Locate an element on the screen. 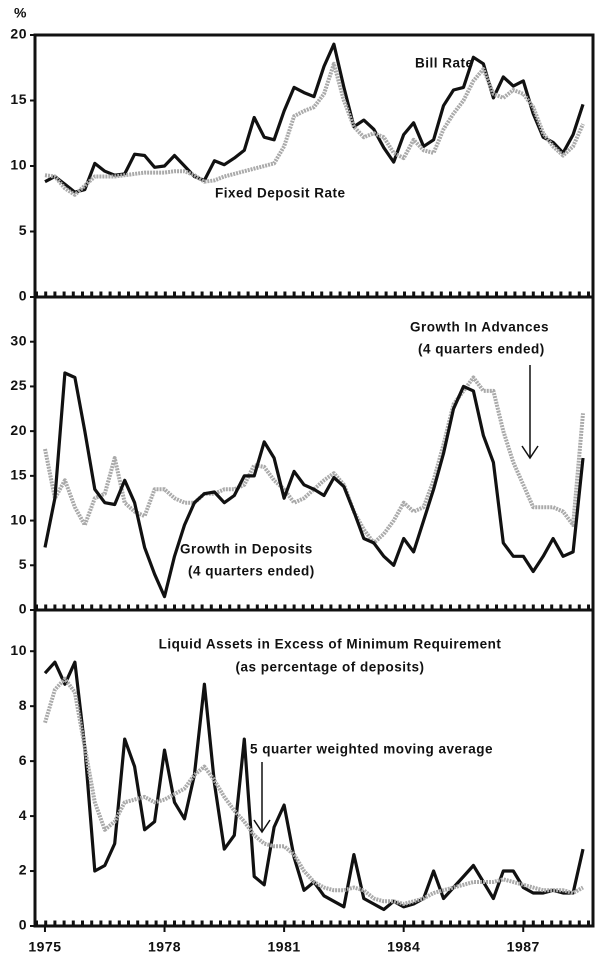 This screenshot has height=962, width=600. y-tick-label: 30 is located at coordinates (18, 340).